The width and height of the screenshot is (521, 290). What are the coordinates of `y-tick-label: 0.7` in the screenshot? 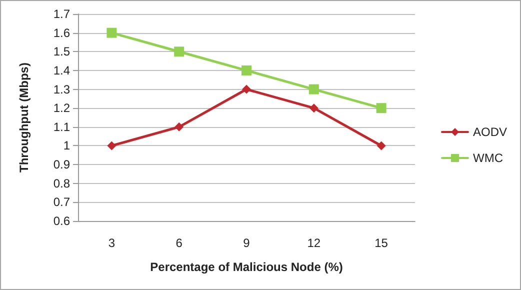 It's located at (61, 202).